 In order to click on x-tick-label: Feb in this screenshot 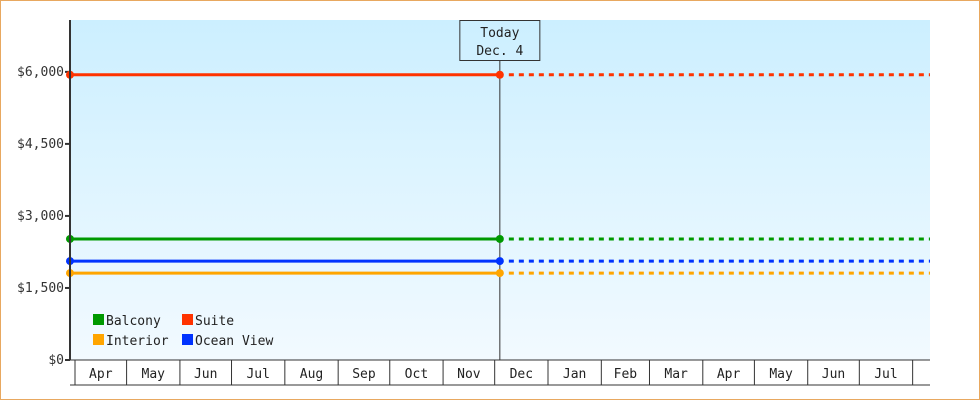, I will do `click(626, 374)`.